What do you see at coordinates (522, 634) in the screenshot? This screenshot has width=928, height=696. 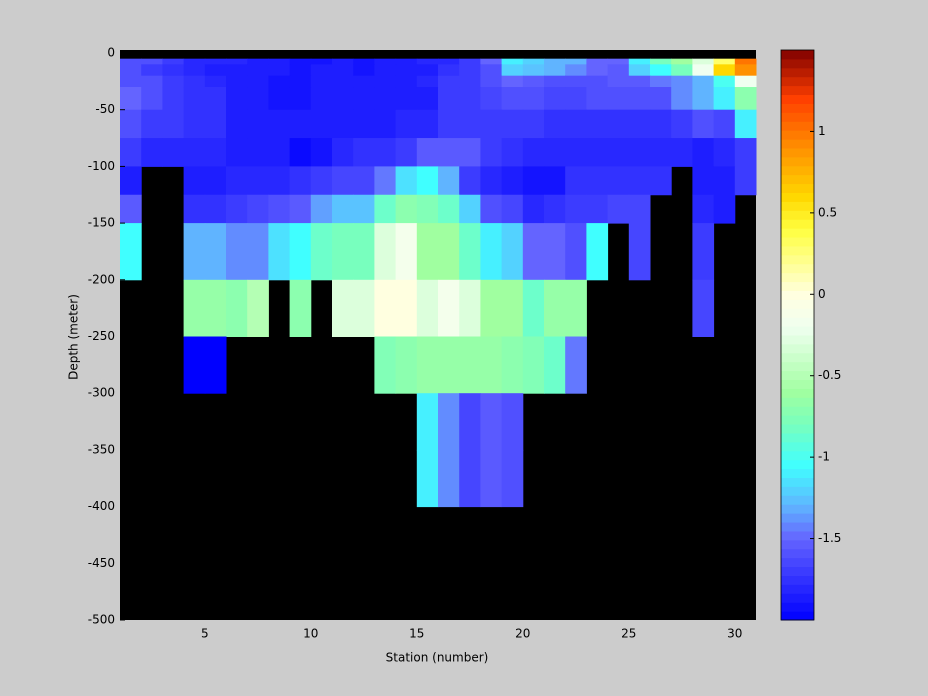 I see `x-tick-label: 20` at bounding box center [522, 634].